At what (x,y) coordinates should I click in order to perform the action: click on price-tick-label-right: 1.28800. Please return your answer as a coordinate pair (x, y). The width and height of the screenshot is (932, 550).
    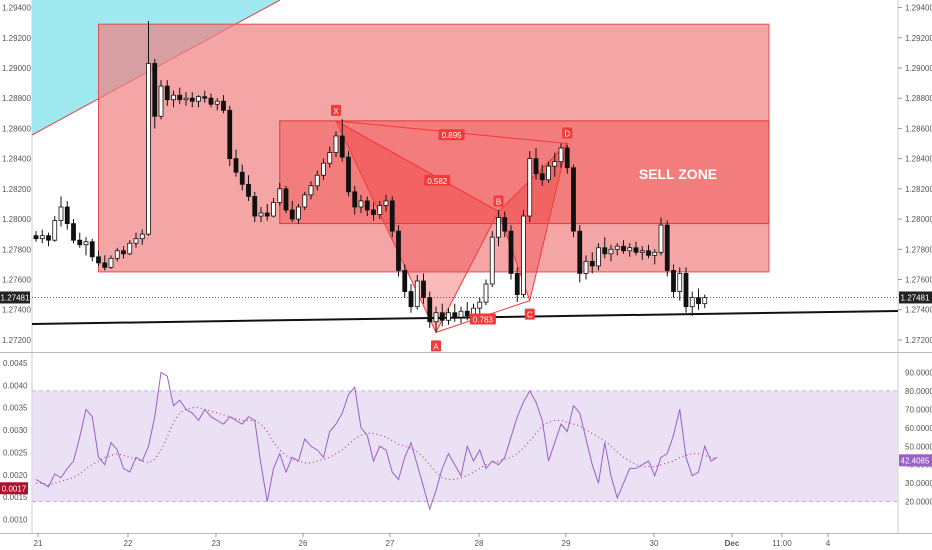
    Looking at the image, I should click on (918, 98).